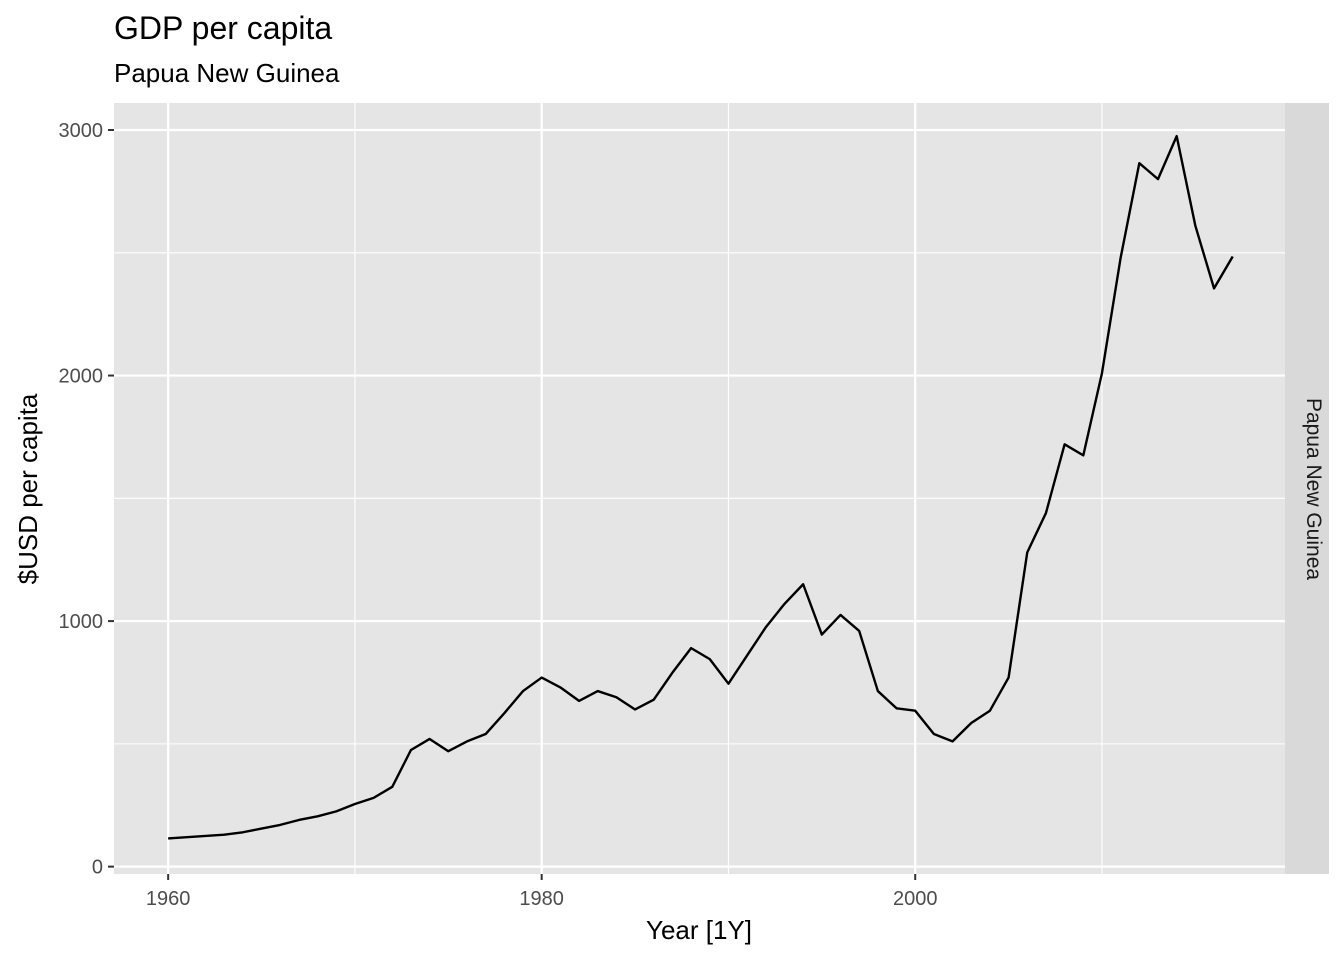 The width and height of the screenshot is (1344, 960). What do you see at coordinates (227, 73) in the screenshot?
I see `chart-subtitle: Papua New Guinea` at bounding box center [227, 73].